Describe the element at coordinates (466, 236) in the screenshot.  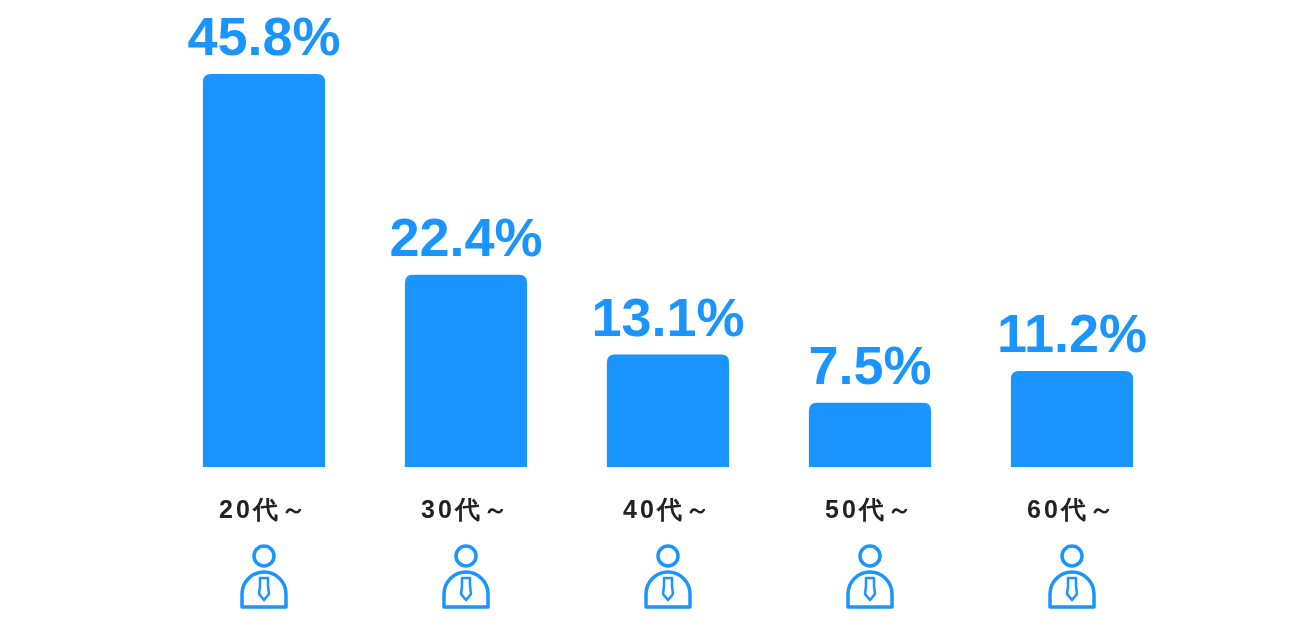
I see `data-label: 22.4%` at that location.